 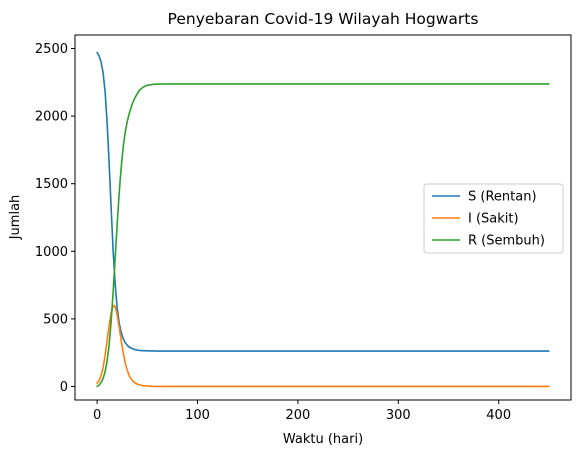 I want to click on legend-label: S (Rentan), so click(x=502, y=197).